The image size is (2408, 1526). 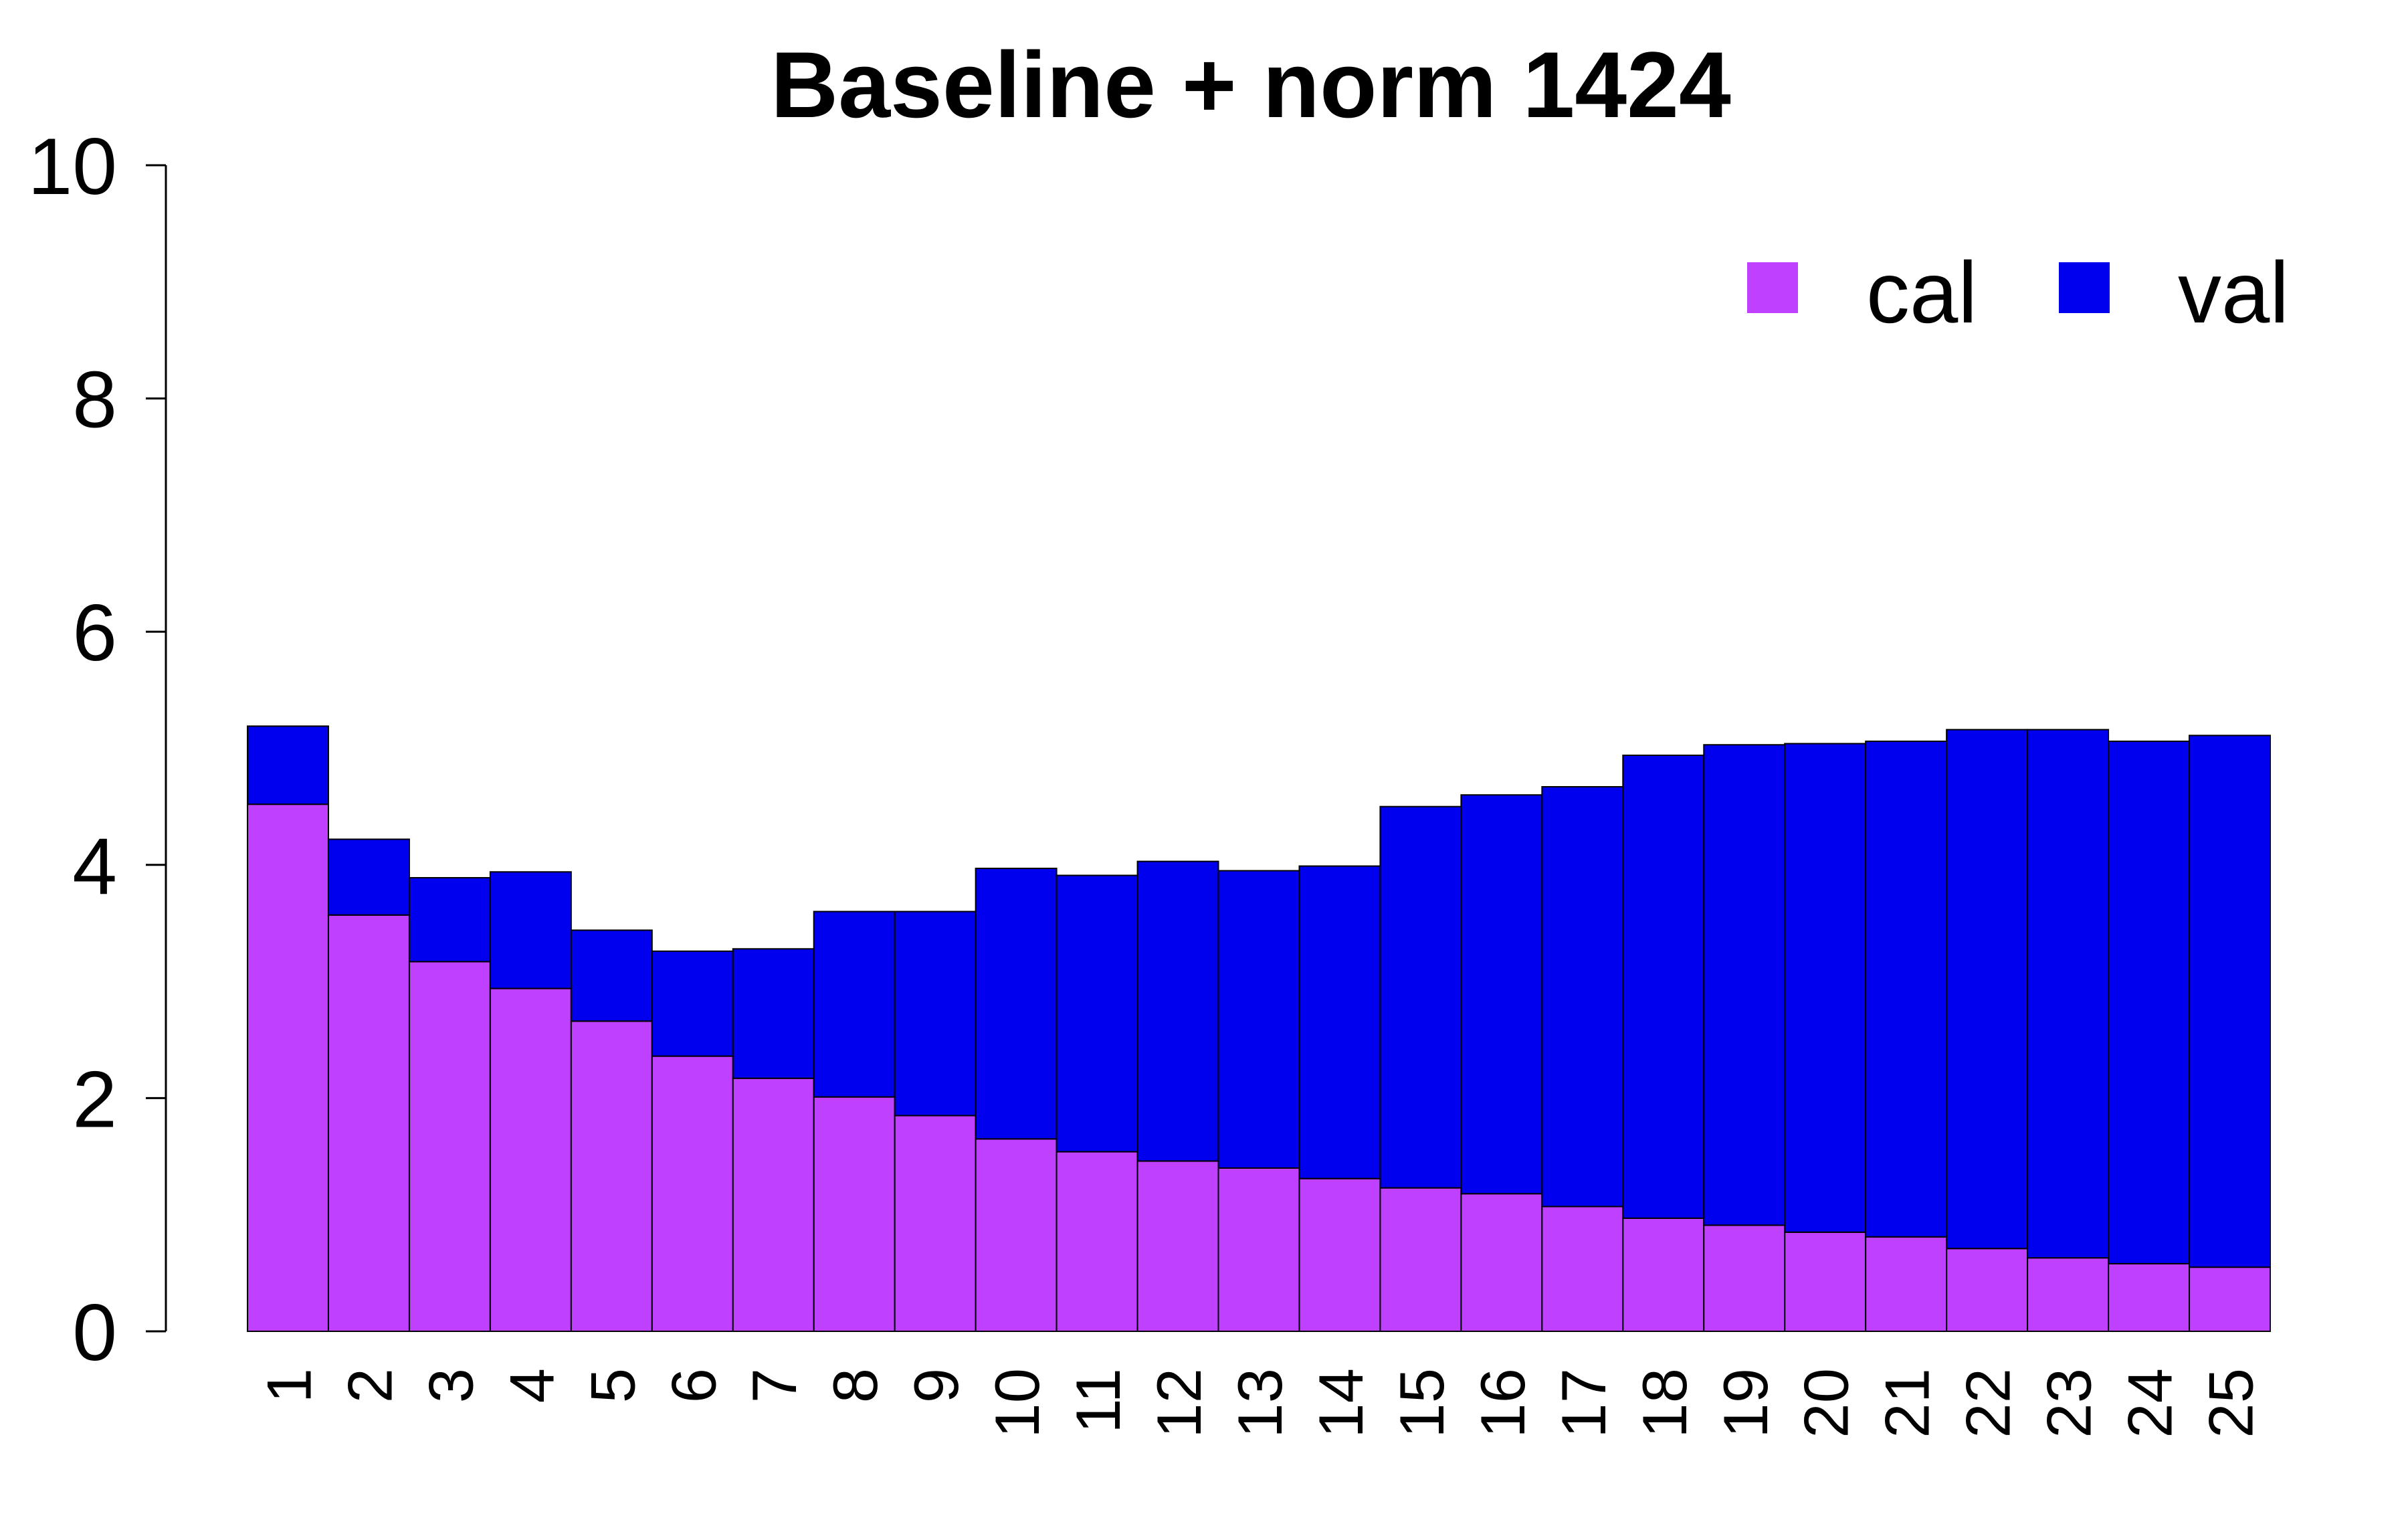 I want to click on x-tick-label: 6, so click(x=693, y=1385).